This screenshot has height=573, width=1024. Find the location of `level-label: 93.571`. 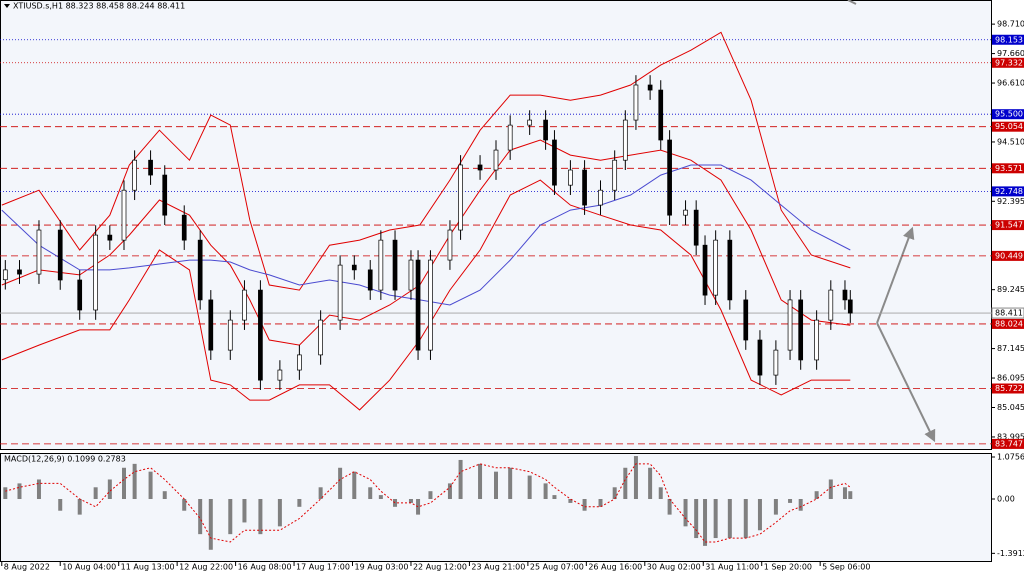

level-label: 93.571 is located at coordinates (1009, 168).